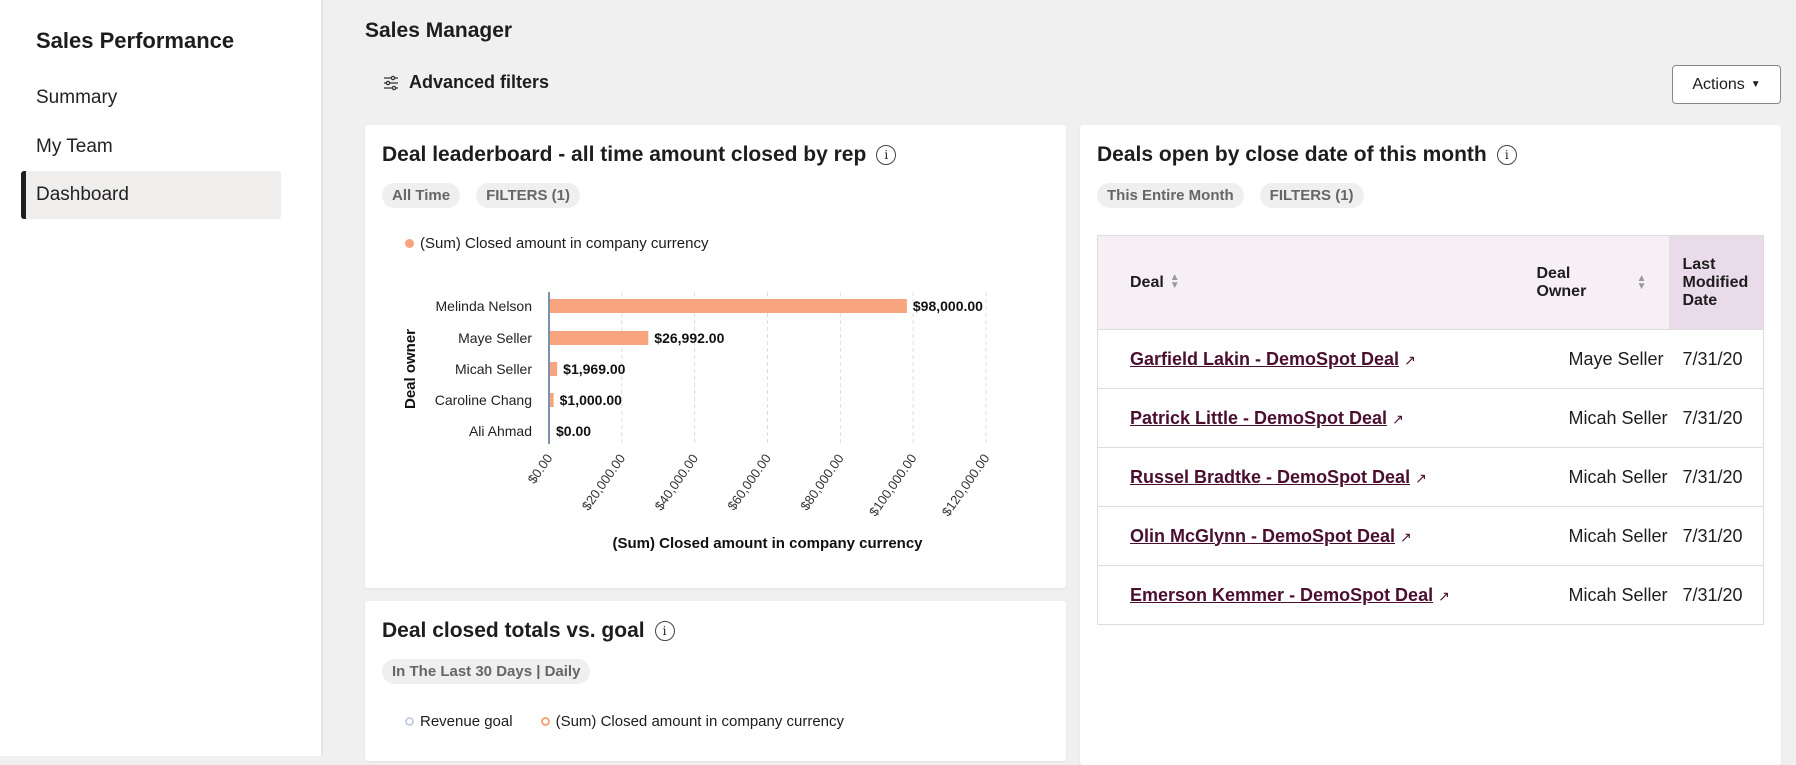  What do you see at coordinates (677, 482) in the screenshot?
I see `x-tick-label: $40,000.00` at bounding box center [677, 482].